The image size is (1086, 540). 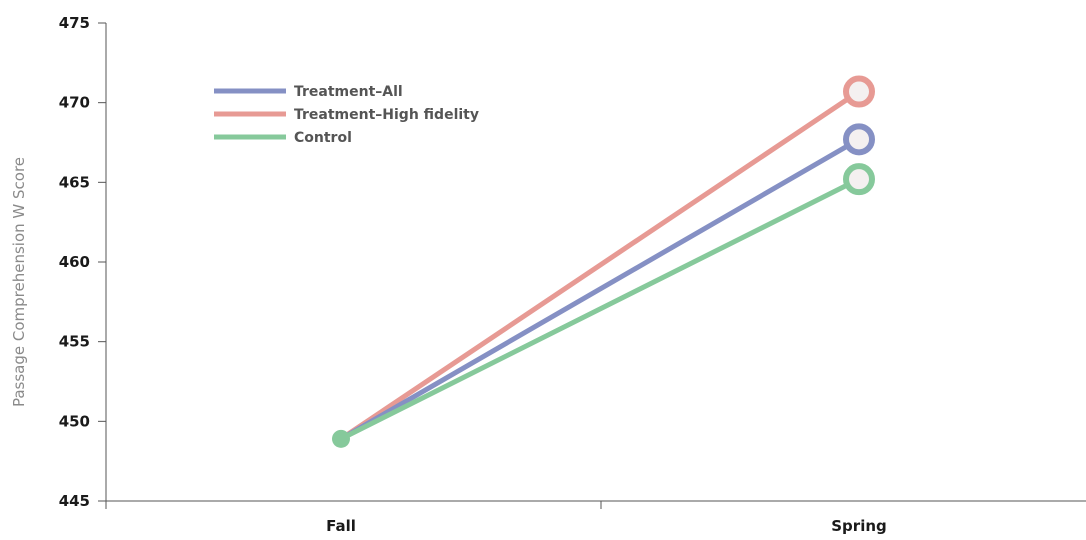 I want to click on y-axis-label: Passage Comprehension W Score, so click(x=19, y=282).